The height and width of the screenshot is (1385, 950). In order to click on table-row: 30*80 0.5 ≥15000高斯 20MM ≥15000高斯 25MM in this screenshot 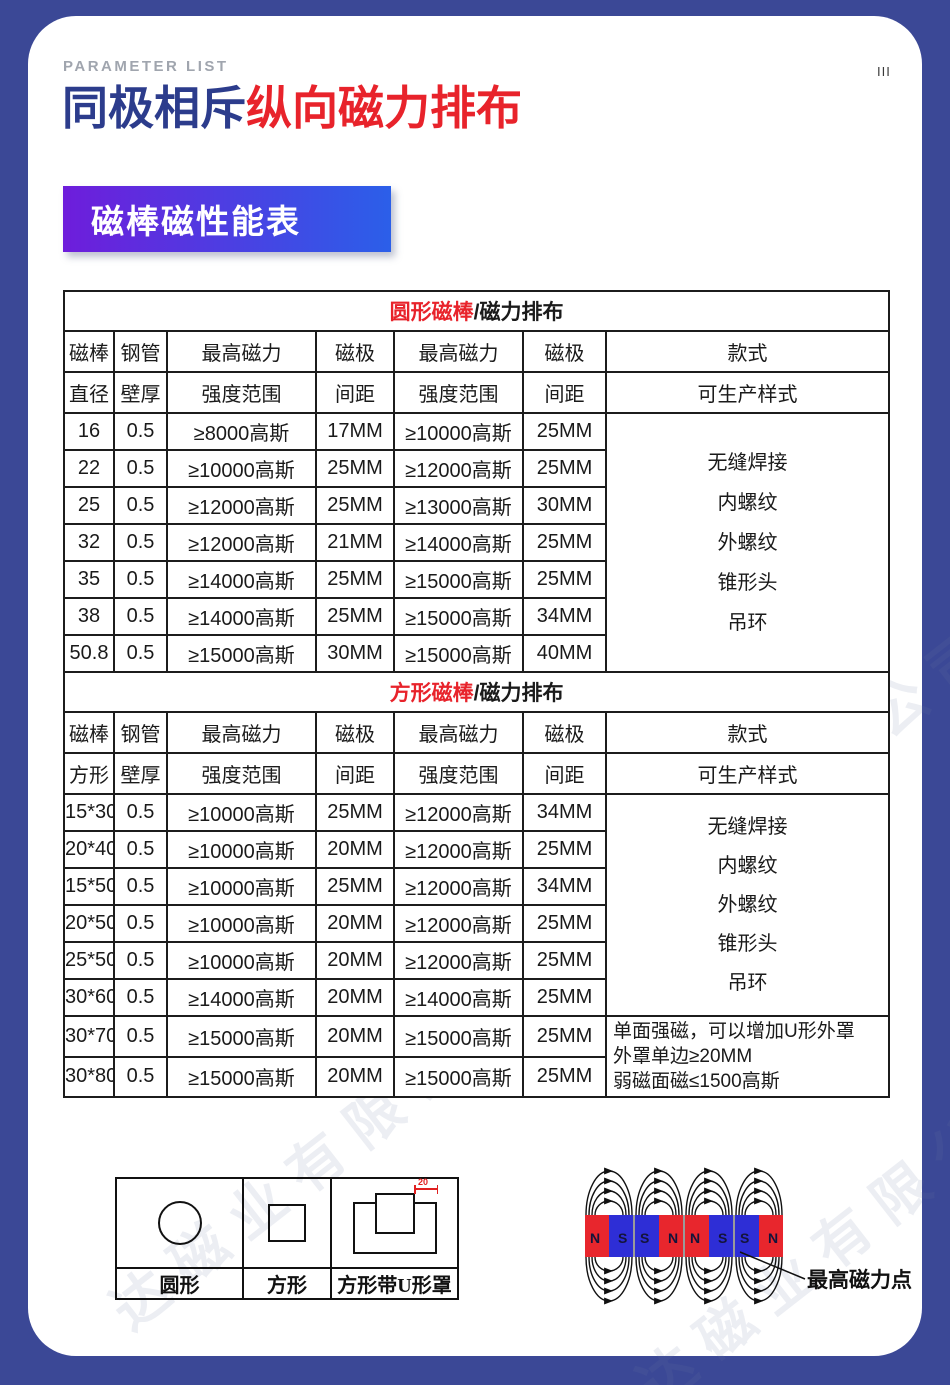, I will do `click(476, 1076)`.